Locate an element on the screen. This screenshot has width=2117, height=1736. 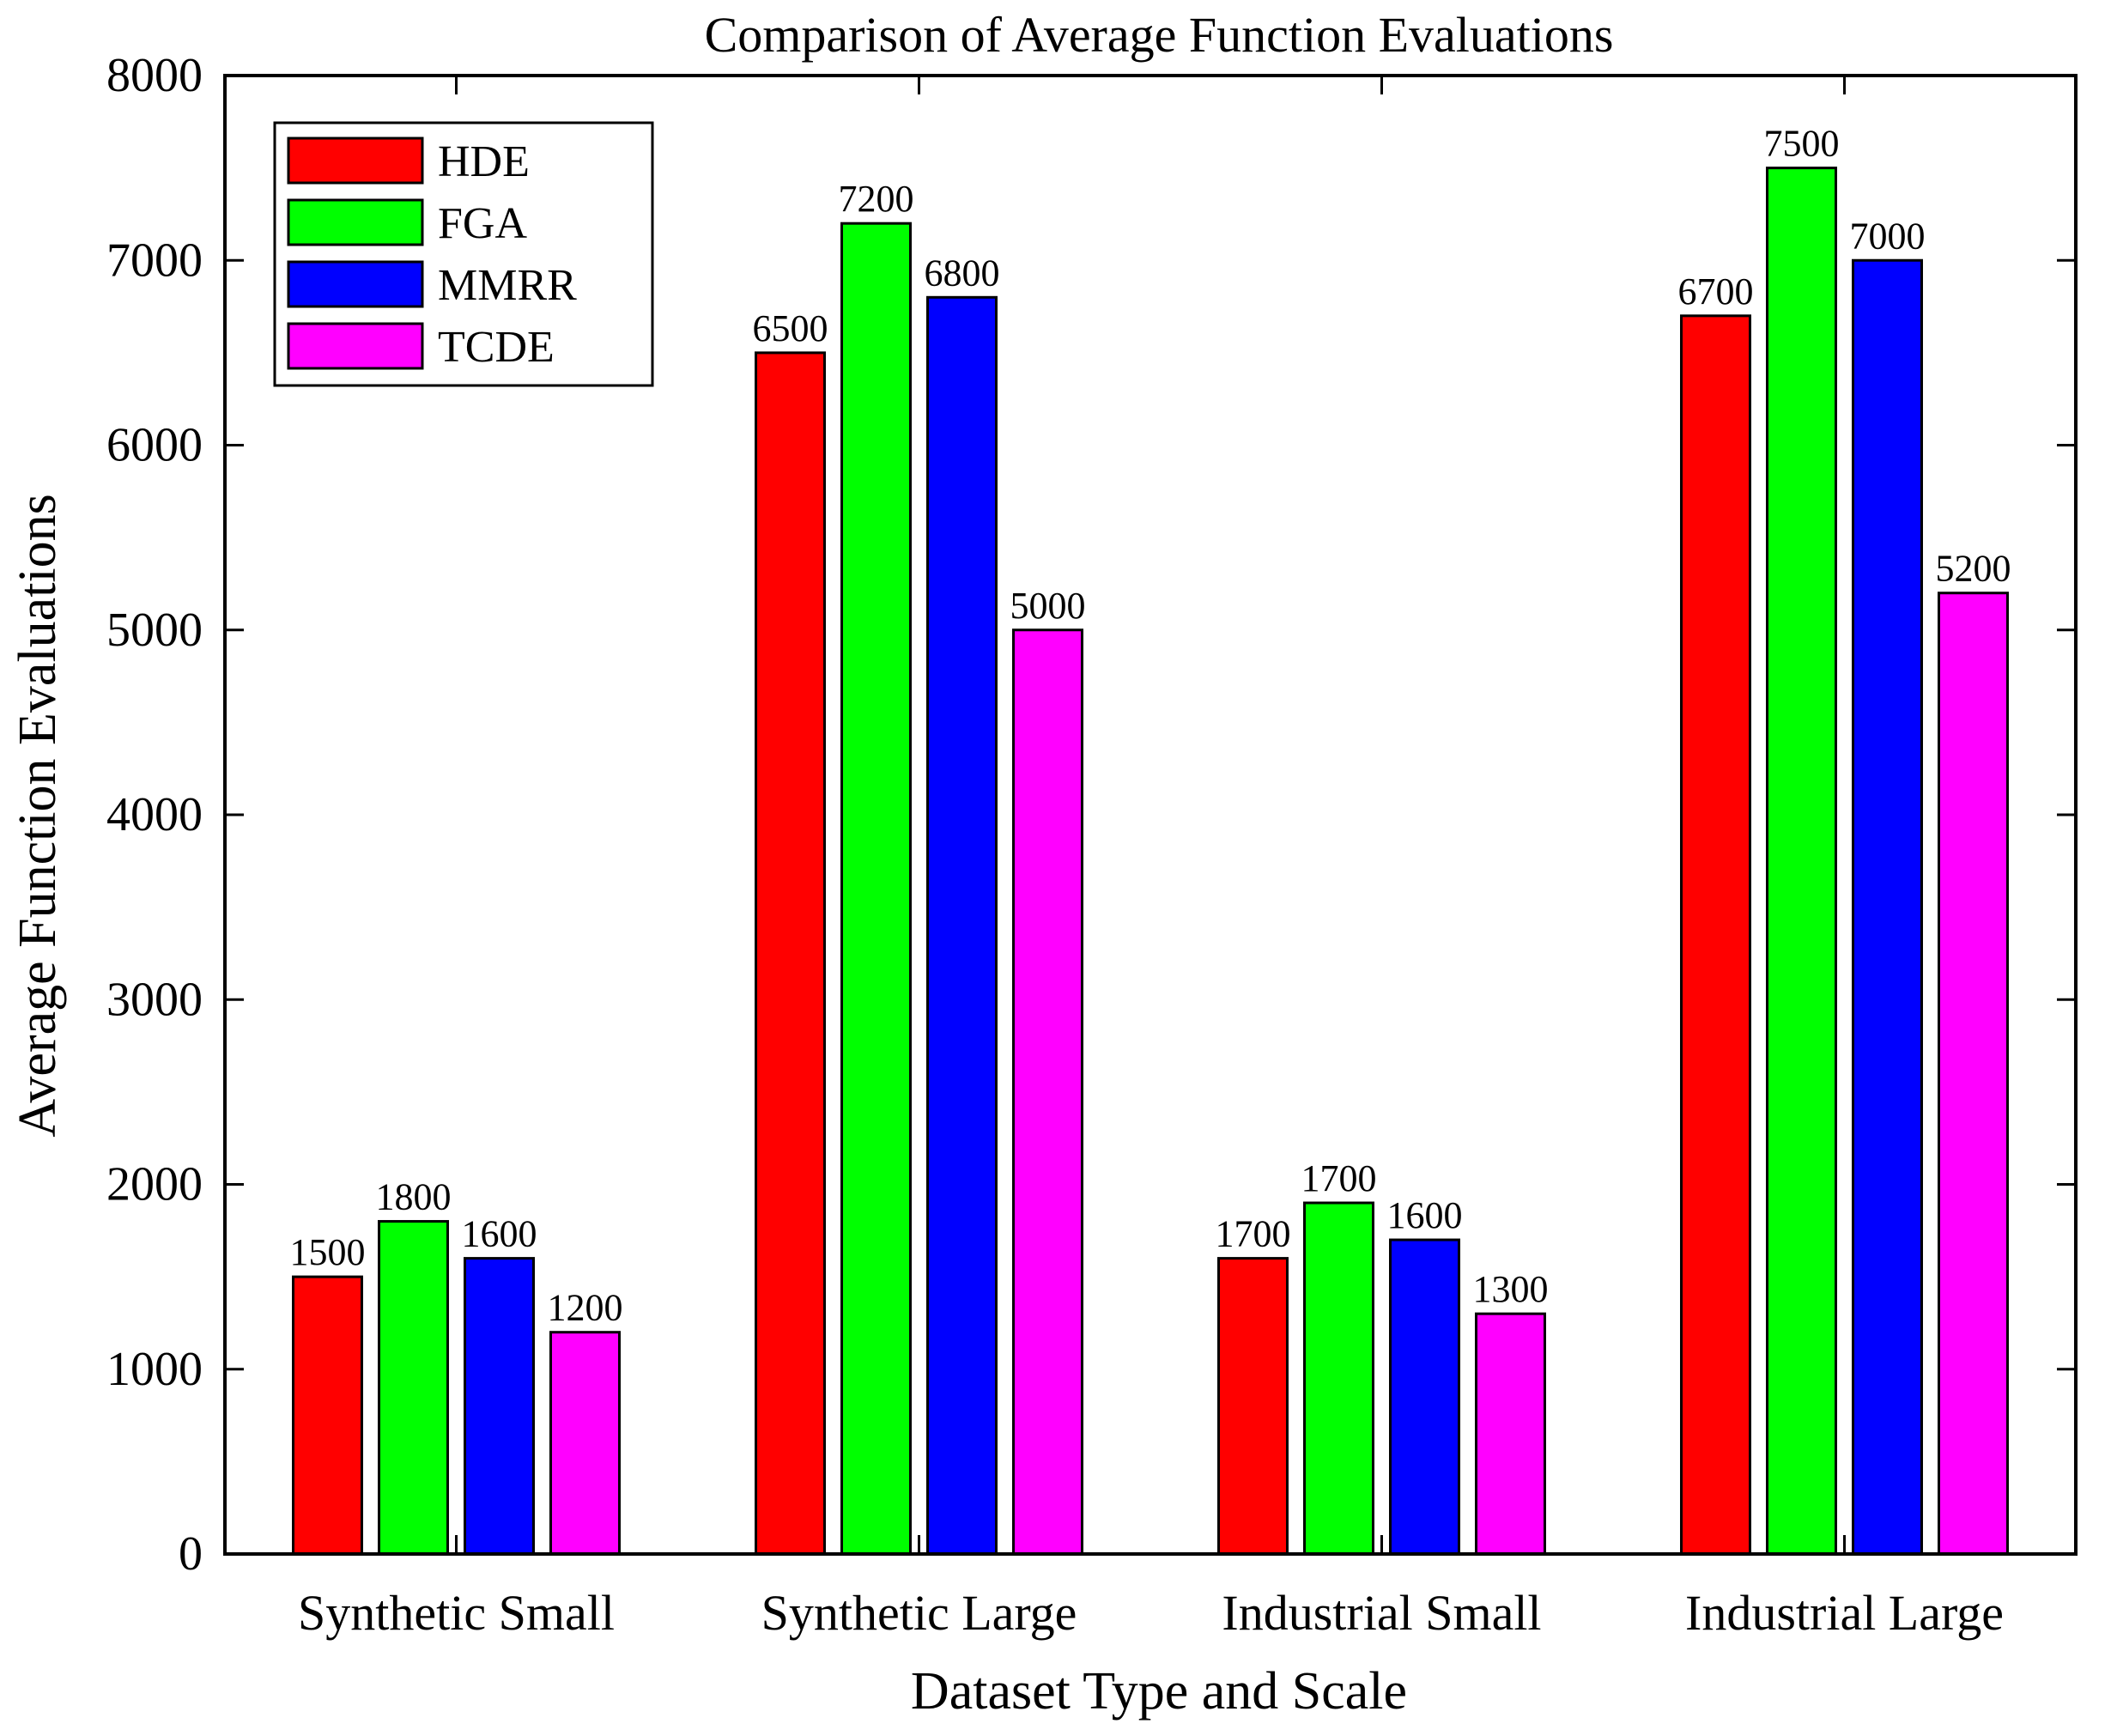
bar-data-label: 5200 is located at coordinates (1973, 569).